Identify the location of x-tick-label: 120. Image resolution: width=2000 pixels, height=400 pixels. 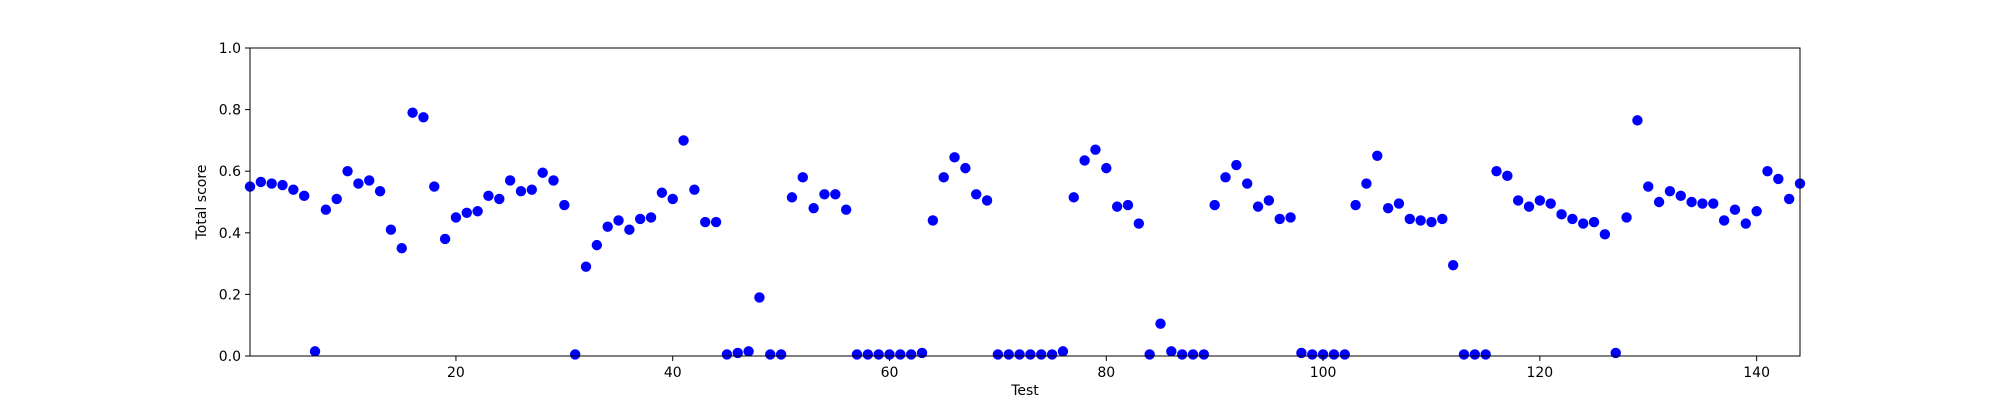
(1539, 373).